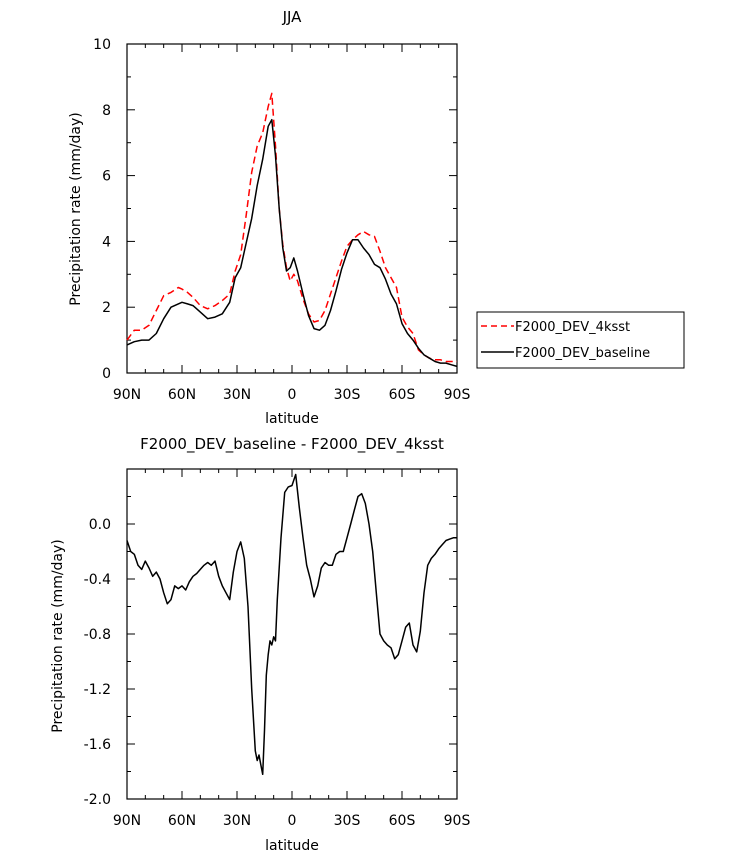 The height and width of the screenshot is (856, 733). Describe the element at coordinates (58, 636) in the screenshot. I see `bottom-chart-ylabel: Precipitation rate (mm/day)` at that location.